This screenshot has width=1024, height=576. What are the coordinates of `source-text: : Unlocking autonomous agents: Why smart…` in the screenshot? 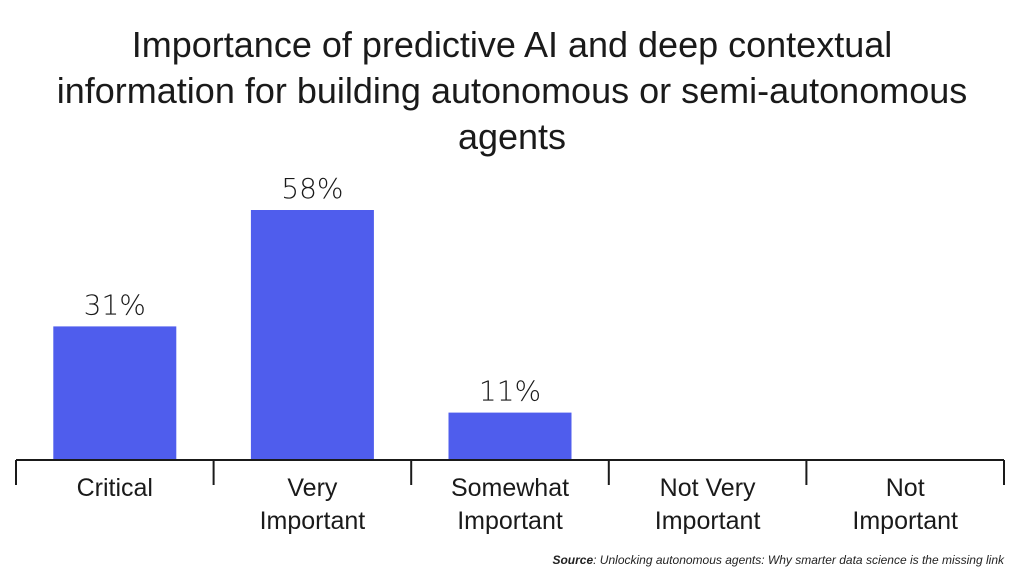 It's located at (798, 560).